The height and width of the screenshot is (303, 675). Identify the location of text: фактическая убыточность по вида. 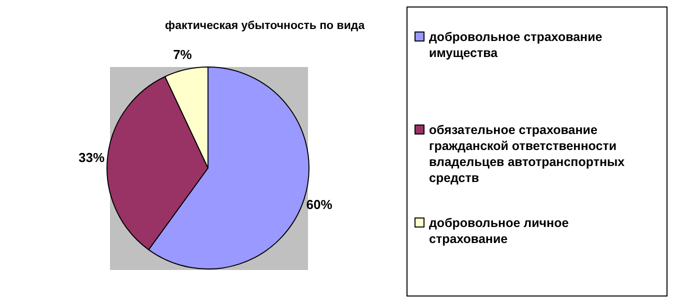
(265, 26).